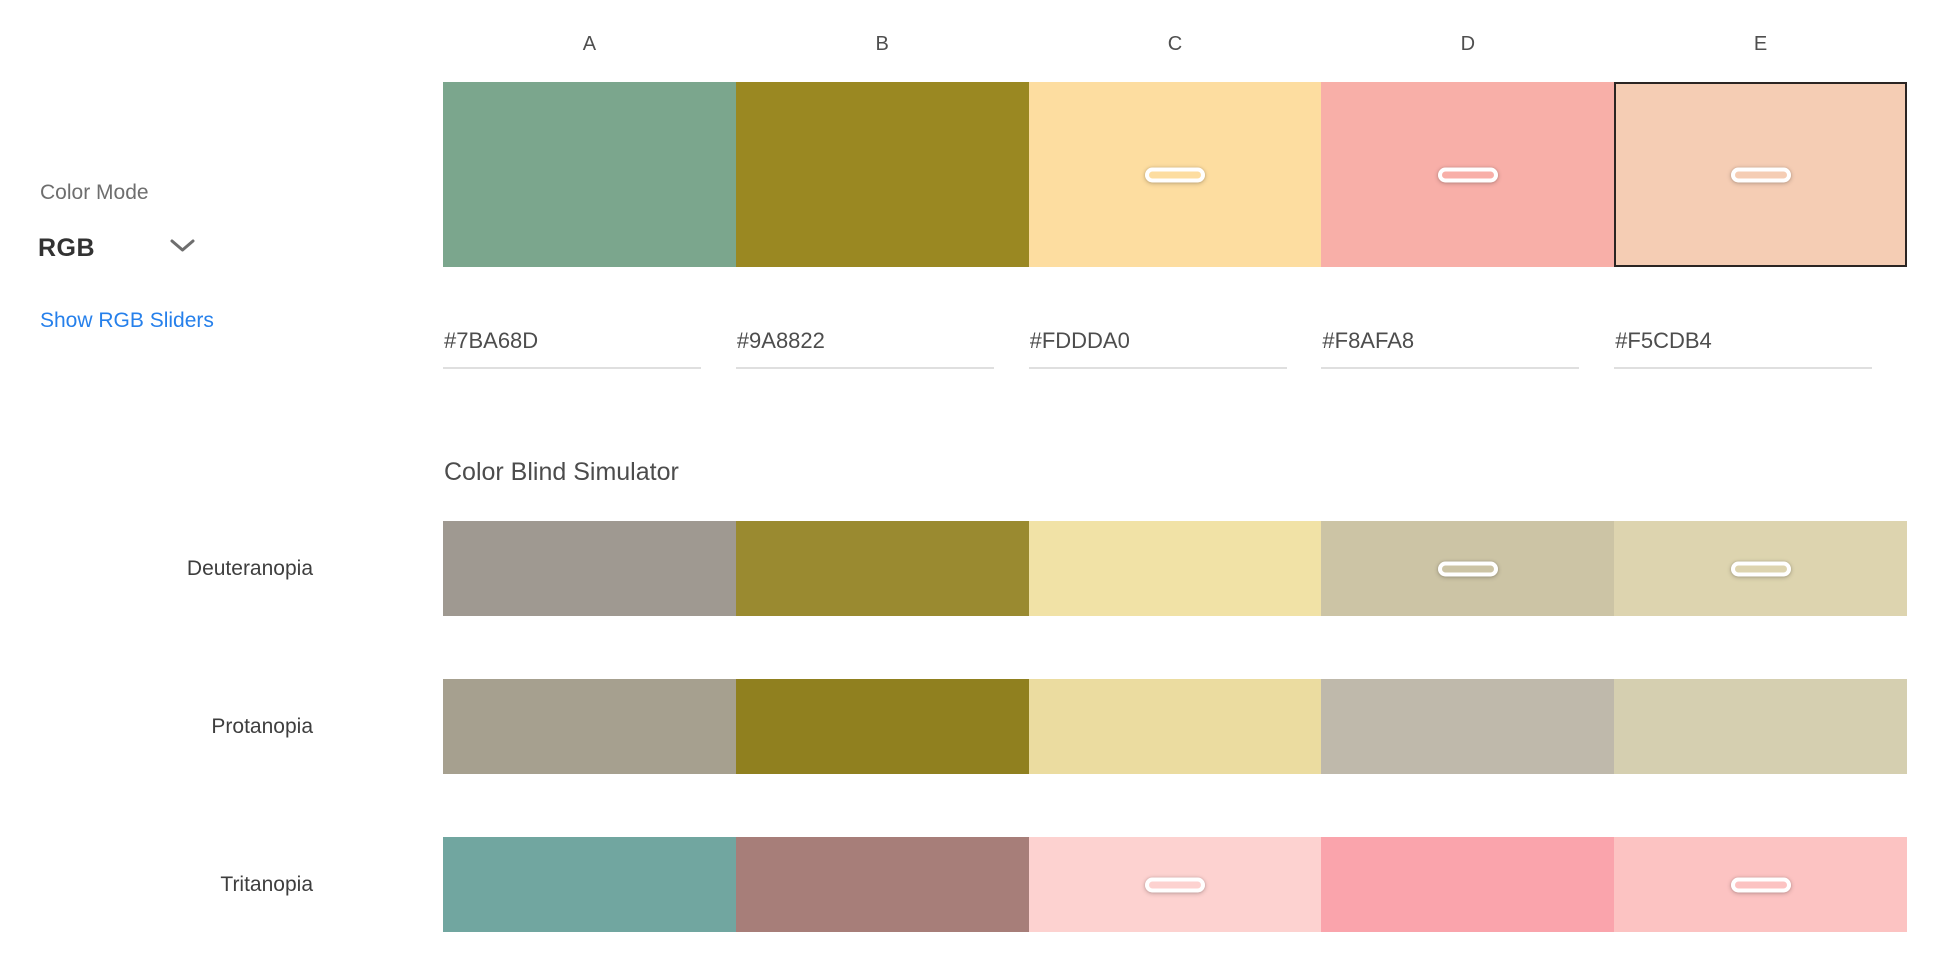 The width and height of the screenshot is (1950, 978). I want to click on hex-input-row, so click(1175, 346).